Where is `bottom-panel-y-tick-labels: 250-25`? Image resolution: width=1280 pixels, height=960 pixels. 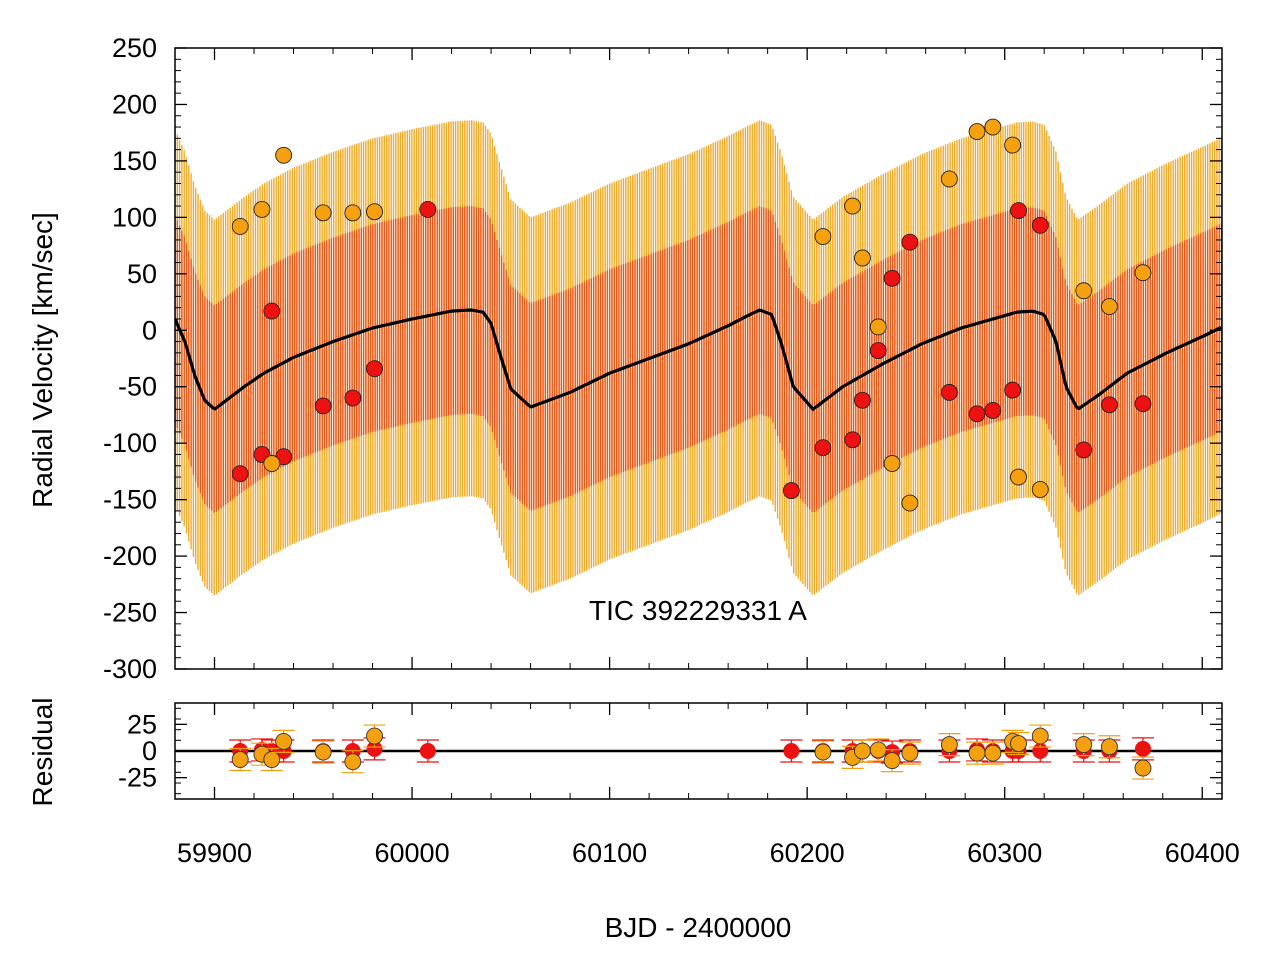
bottom-panel-y-tick-labels: 250-25 is located at coordinates (137, 750).